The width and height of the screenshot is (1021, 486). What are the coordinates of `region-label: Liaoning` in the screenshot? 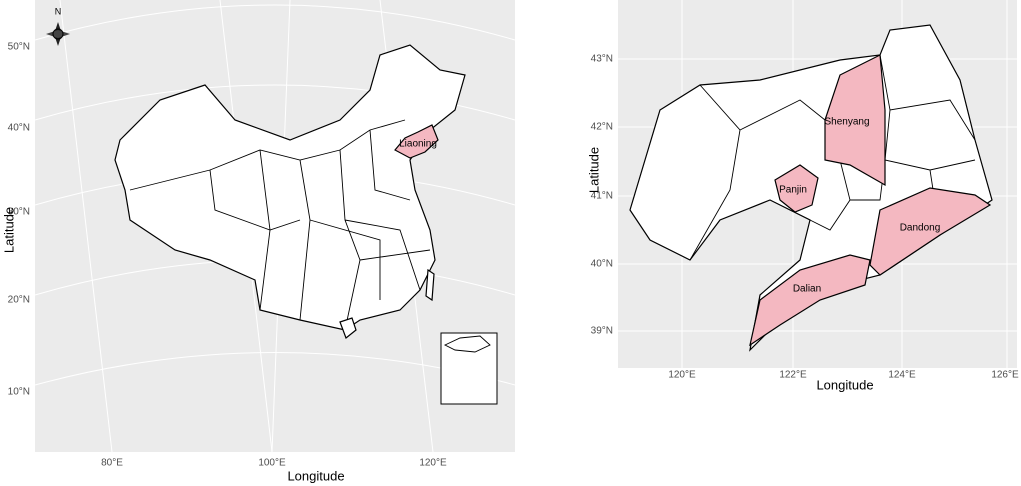 It's located at (418, 144).